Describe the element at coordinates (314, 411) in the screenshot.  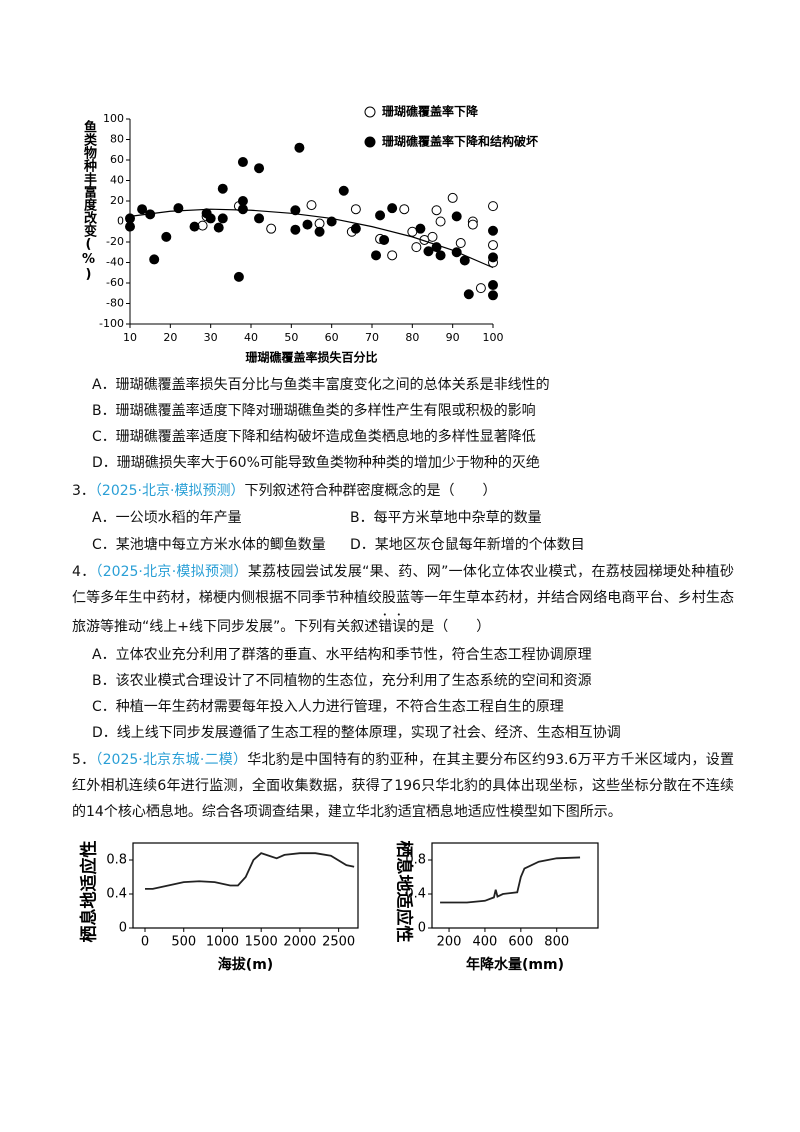
I see `option: B．珊瑚礁覆盖率适度下降对珊瑚礁鱼类的多样性产生有限或积极的影响` at that location.